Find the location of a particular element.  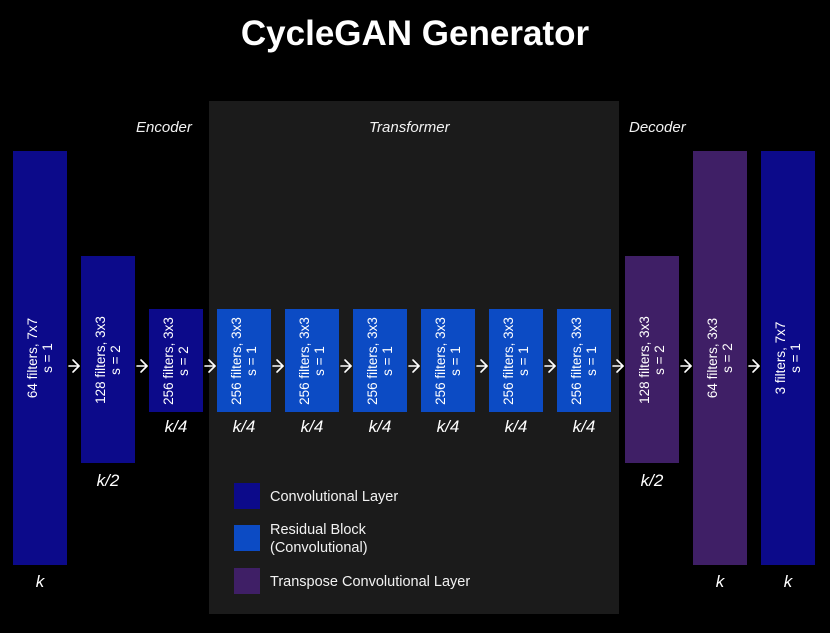

size-label-3: k/4 is located at coordinates (176, 426).